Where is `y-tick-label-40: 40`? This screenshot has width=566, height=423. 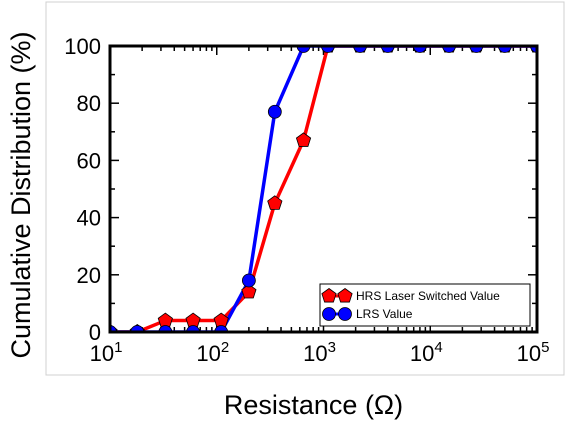
y-tick-label-40: 40 is located at coordinates (89, 218).